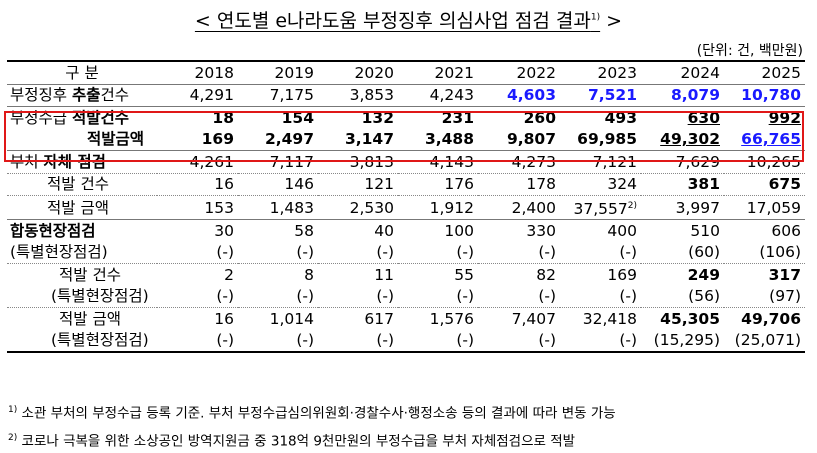 The image size is (817, 453). What do you see at coordinates (278, 72) in the screenshot?
I see `header-year: 2019` at bounding box center [278, 72].